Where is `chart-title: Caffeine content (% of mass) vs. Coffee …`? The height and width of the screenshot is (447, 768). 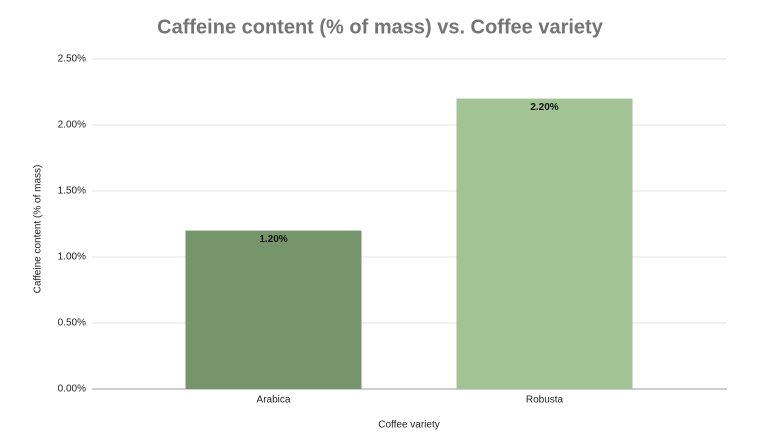
chart-title: Caffeine content (% of mass) vs. Coffee … is located at coordinates (380, 27).